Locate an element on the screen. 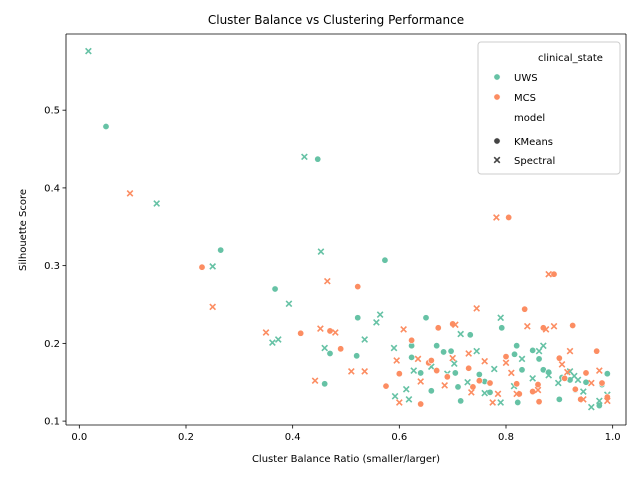 The height and width of the screenshot is (480, 640). legend-label-spectral: Spectral is located at coordinates (534, 161).